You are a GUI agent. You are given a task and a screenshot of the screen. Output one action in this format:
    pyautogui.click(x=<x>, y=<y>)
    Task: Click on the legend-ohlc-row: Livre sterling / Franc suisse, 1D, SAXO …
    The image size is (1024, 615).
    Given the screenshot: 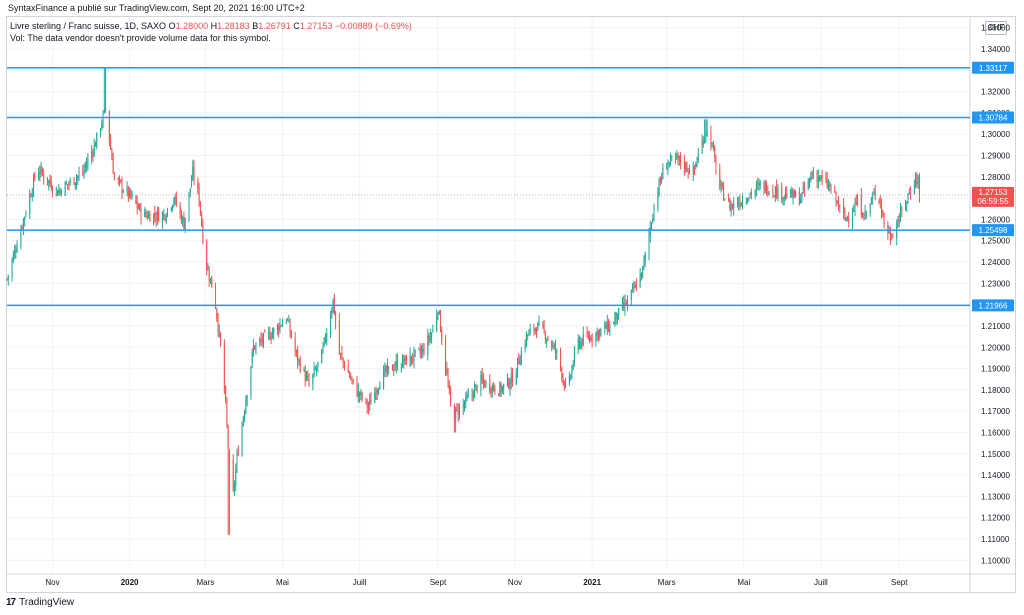 What is the action you would take?
    pyautogui.click(x=211, y=26)
    